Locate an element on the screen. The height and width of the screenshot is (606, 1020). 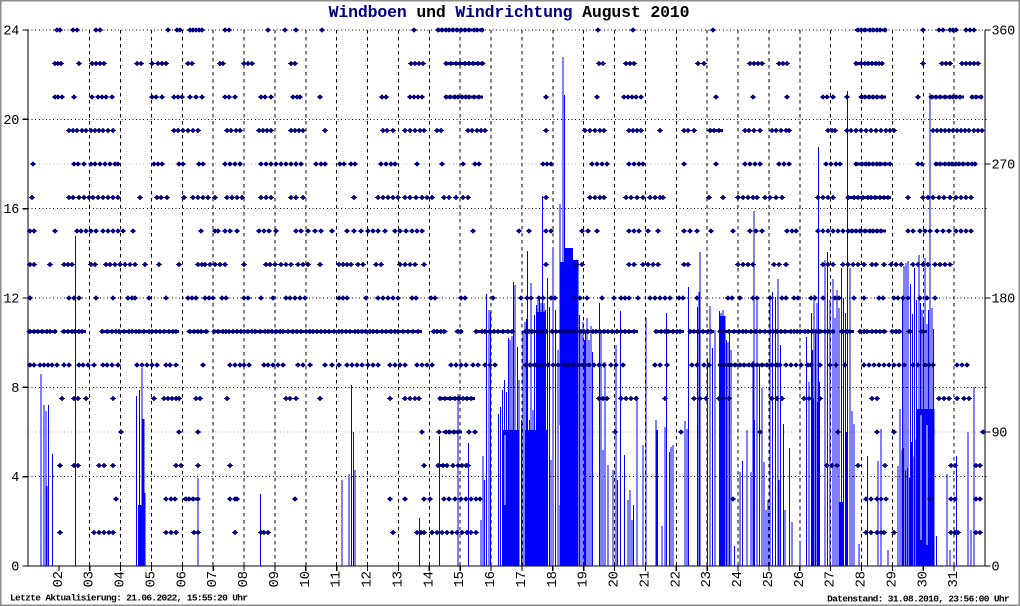
svg-text: 21 is located at coordinates (645, 579).